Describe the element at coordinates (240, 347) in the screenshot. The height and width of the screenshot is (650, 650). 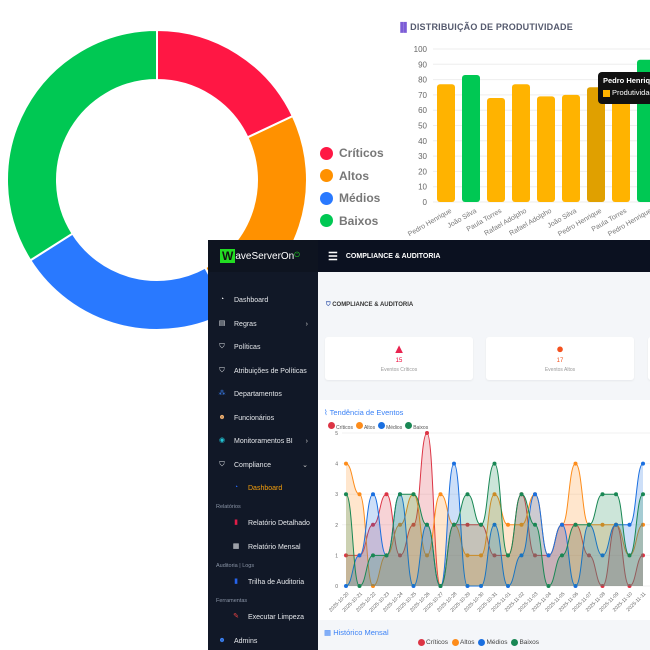
I see `sidebar-item-politicas: ⛉ Políticas` at that location.